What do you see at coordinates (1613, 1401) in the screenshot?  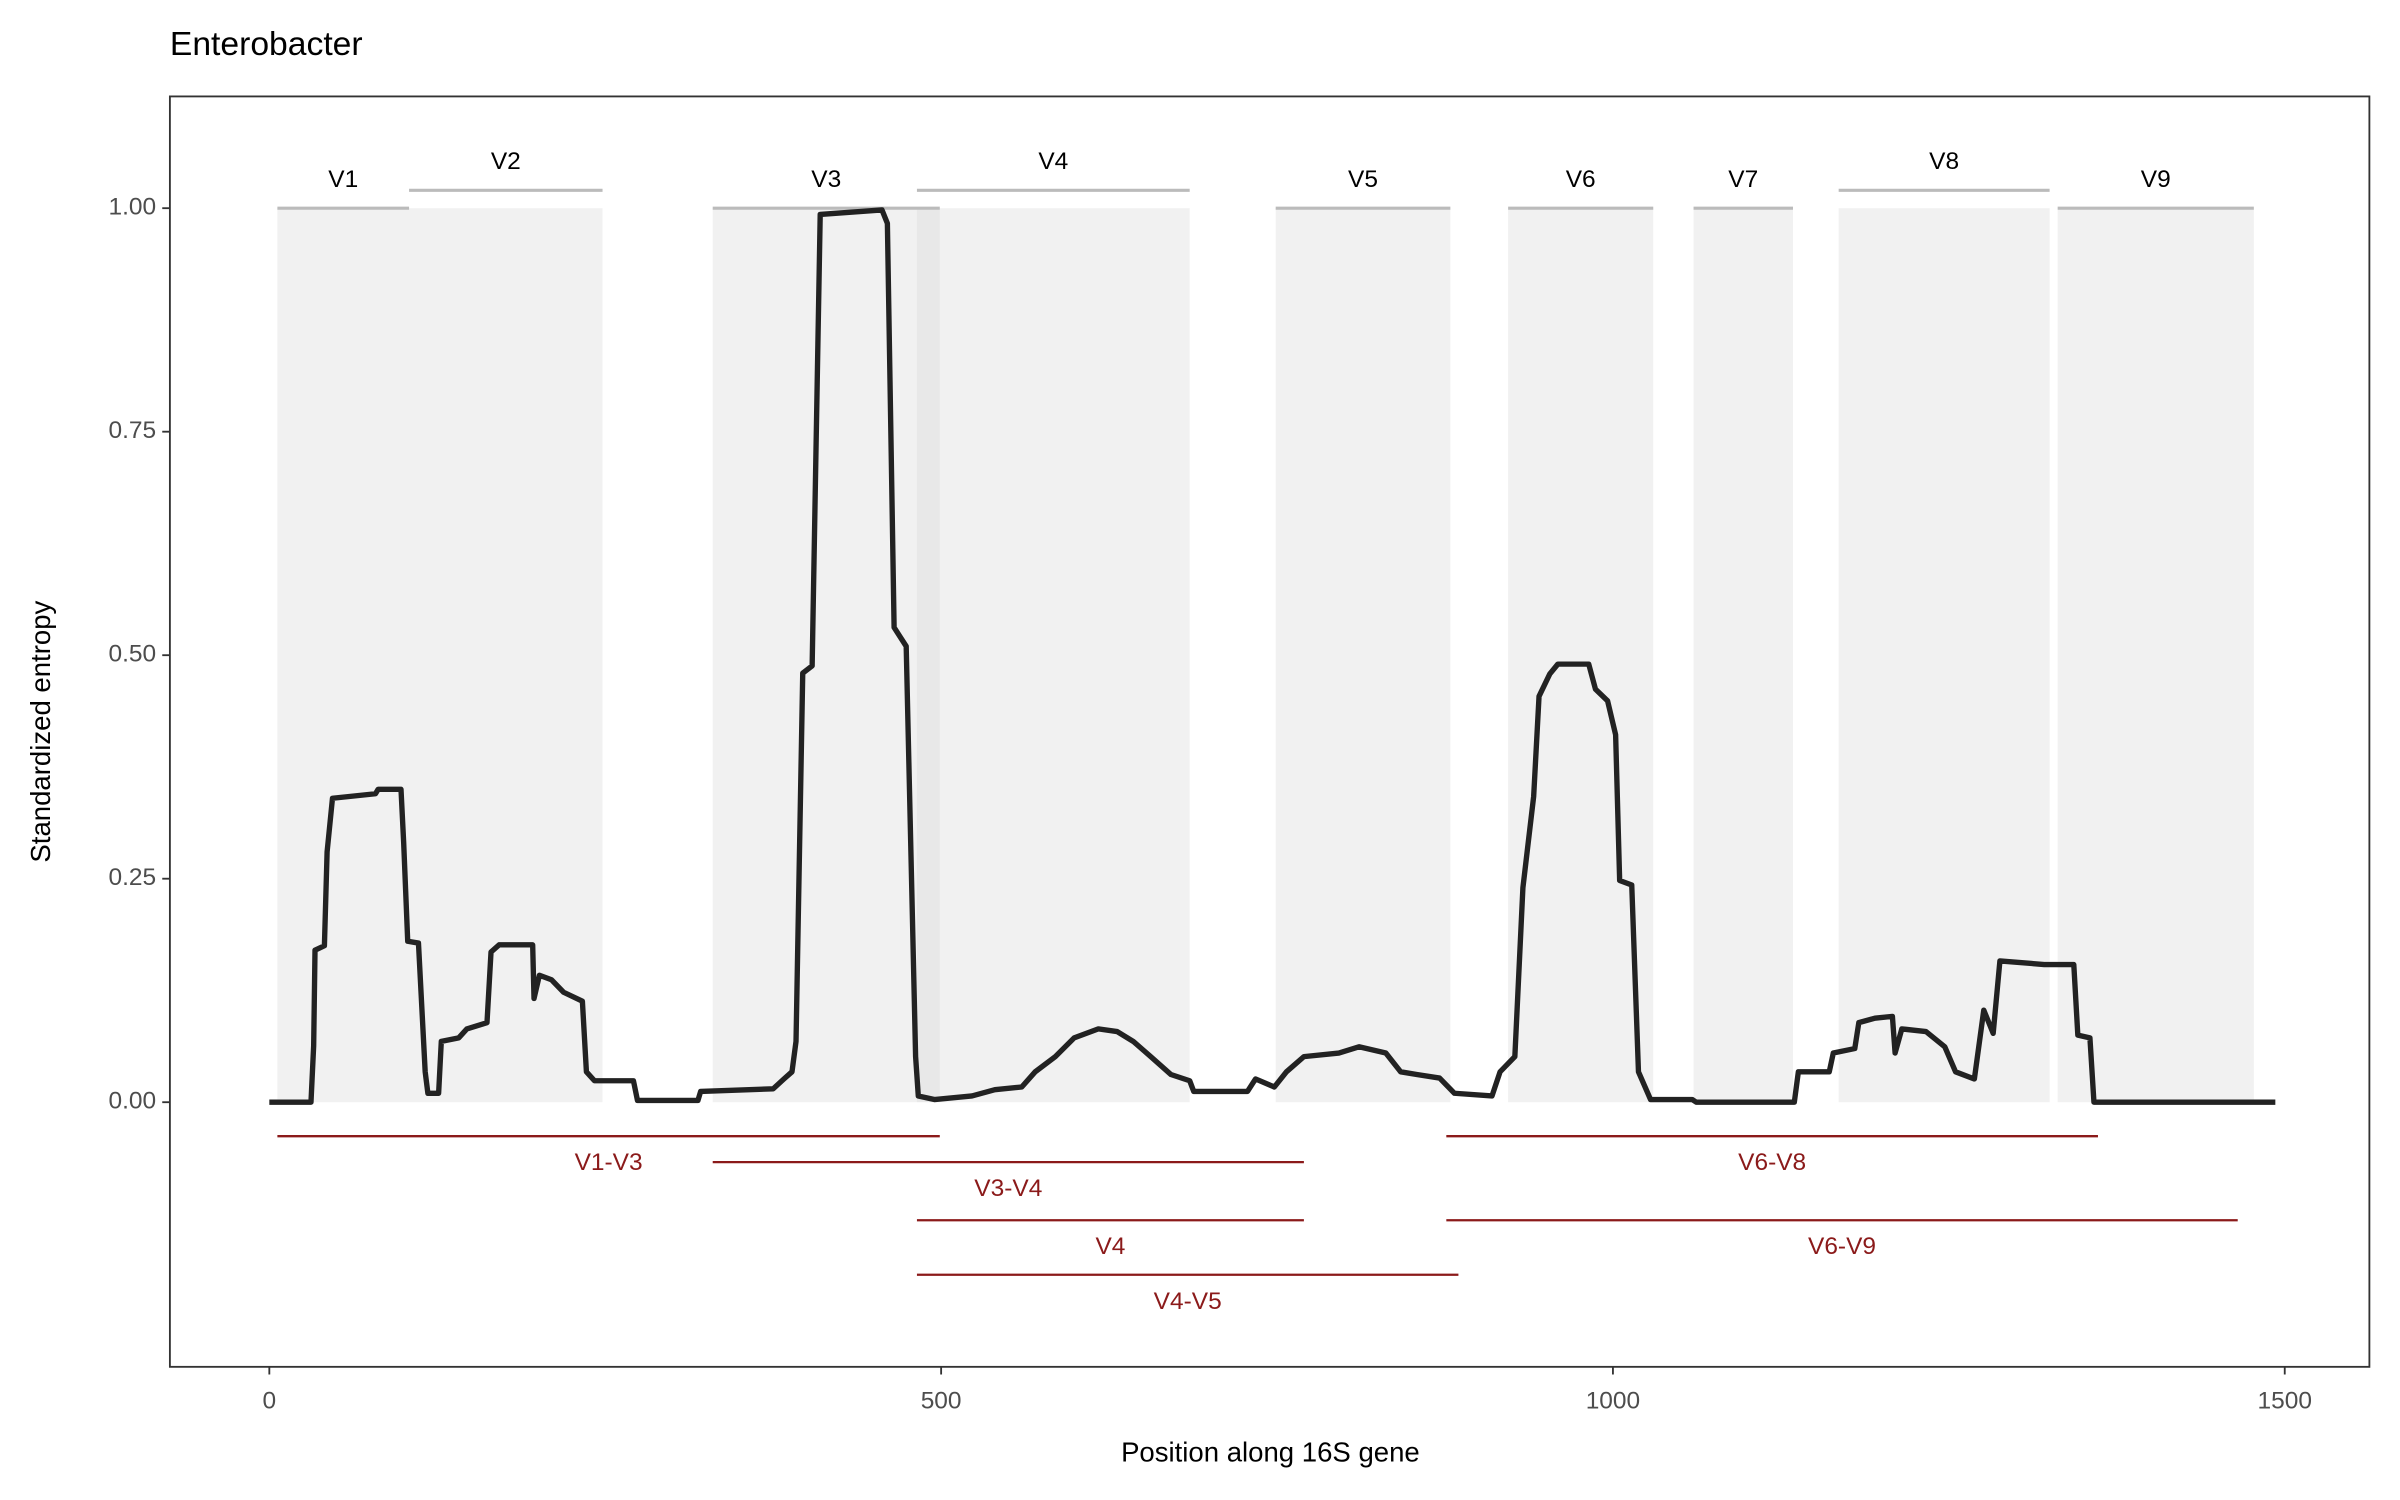 I see `x-tick-label: 1000` at bounding box center [1613, 1401].